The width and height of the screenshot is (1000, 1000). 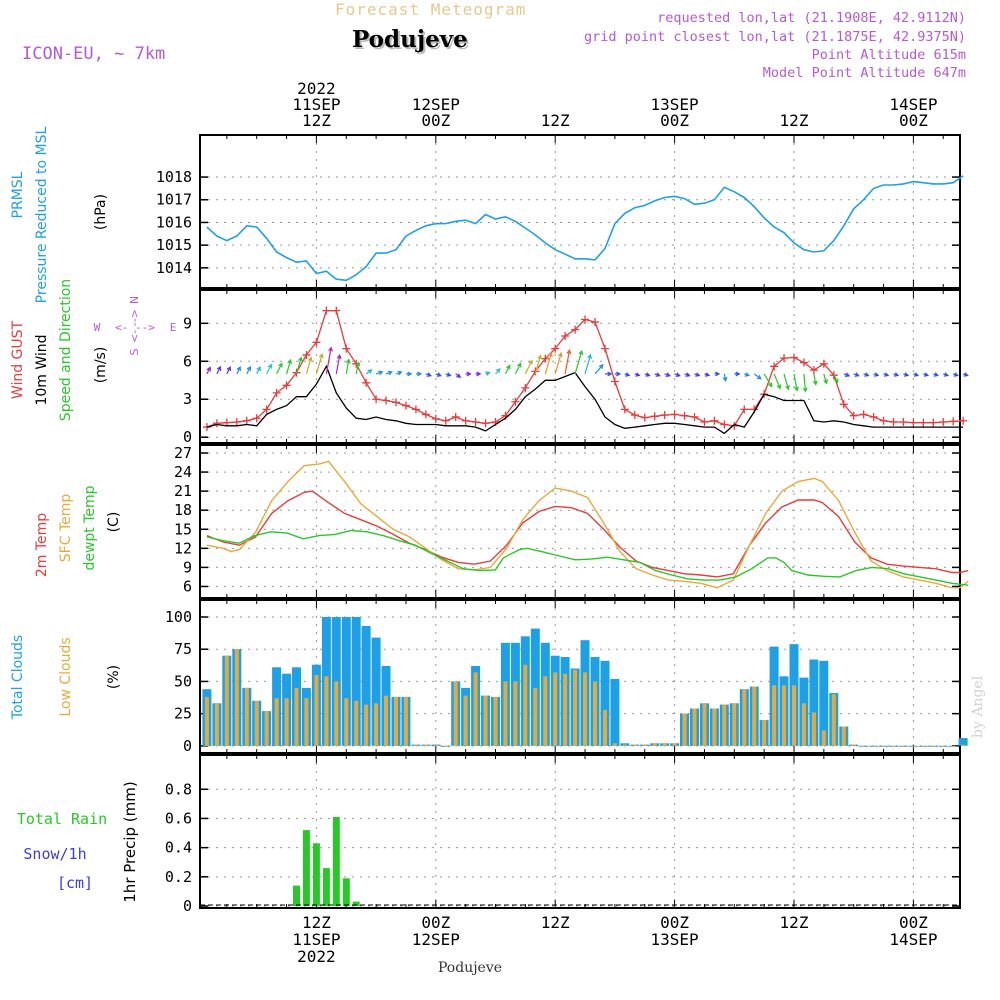 What do you see at coordinates (470, 968) in the screenshot?
I see `bottom-station-label: Podujeve` at bounding box center [470, 968].